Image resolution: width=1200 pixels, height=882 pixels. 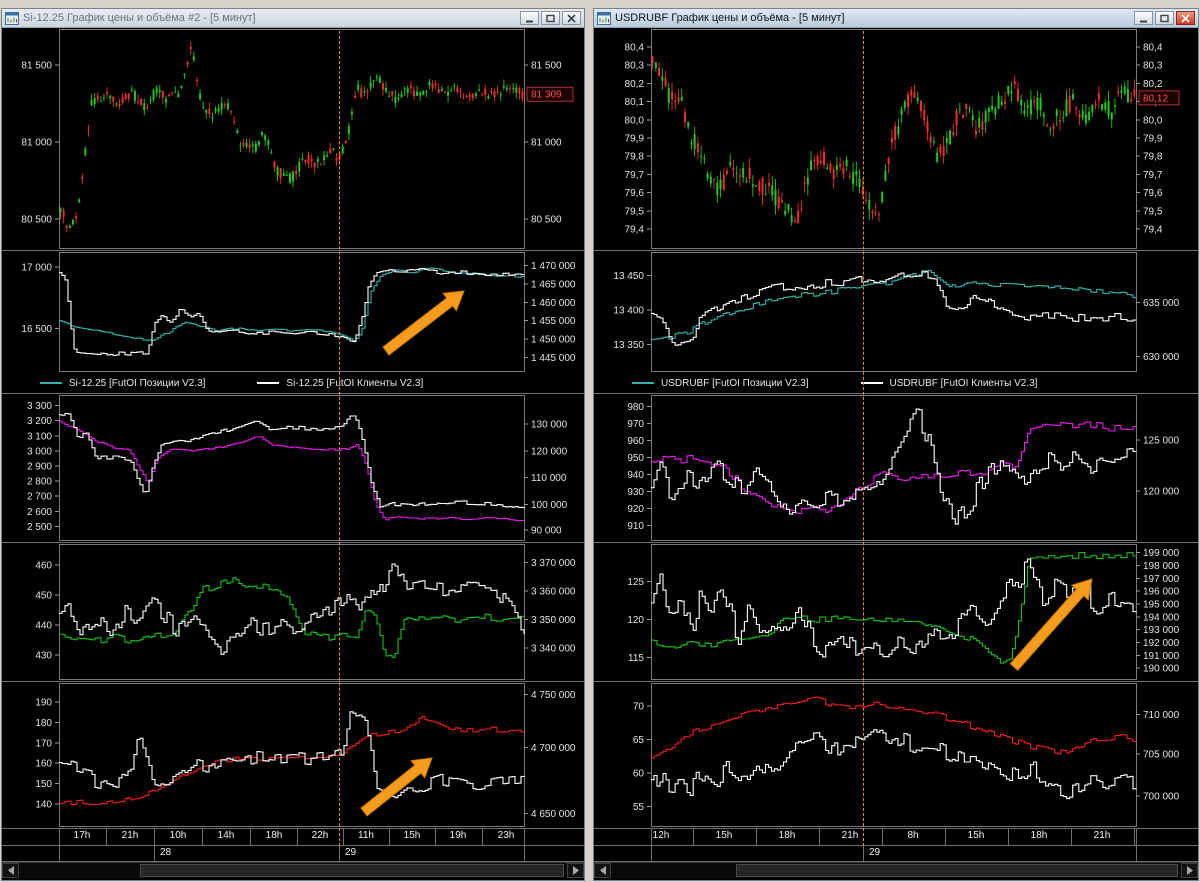 What do you see at coordinates (178, 835) in the screenshot?
I see `time-label: 10h` at bounding box center [178, 835].